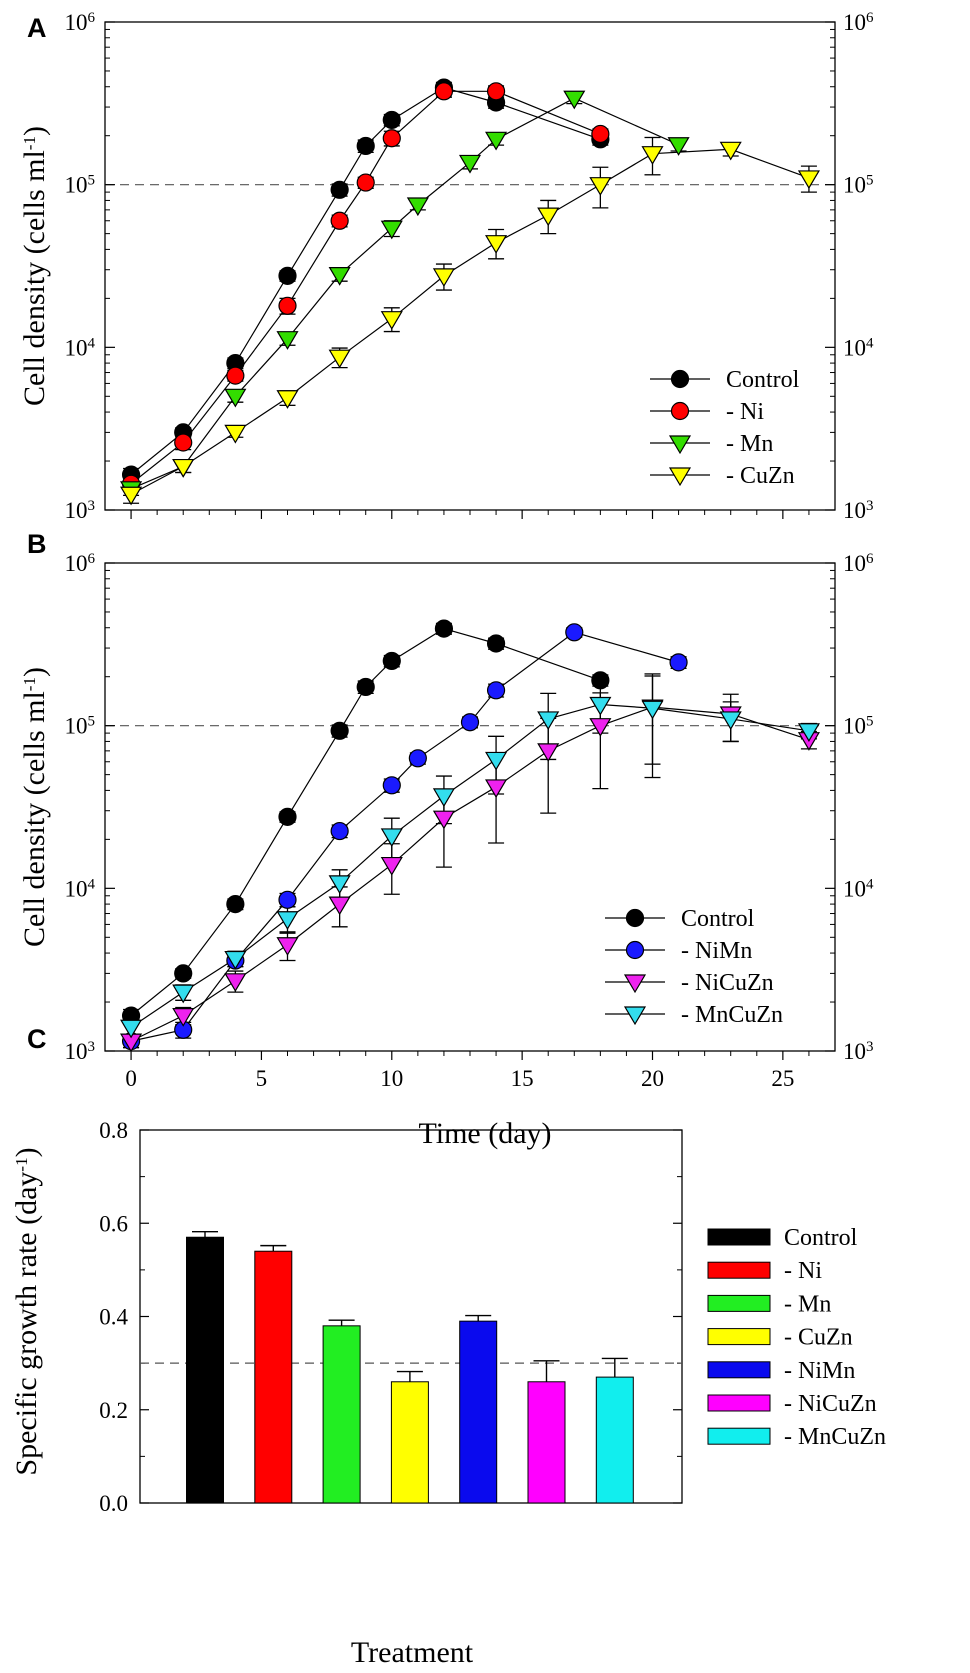 The image size is (970, 1673). What do you see at coordinates (818, 1338) in the screenshot?
I see `legend-label: - CuZn` at bounding box center [818, 1338].